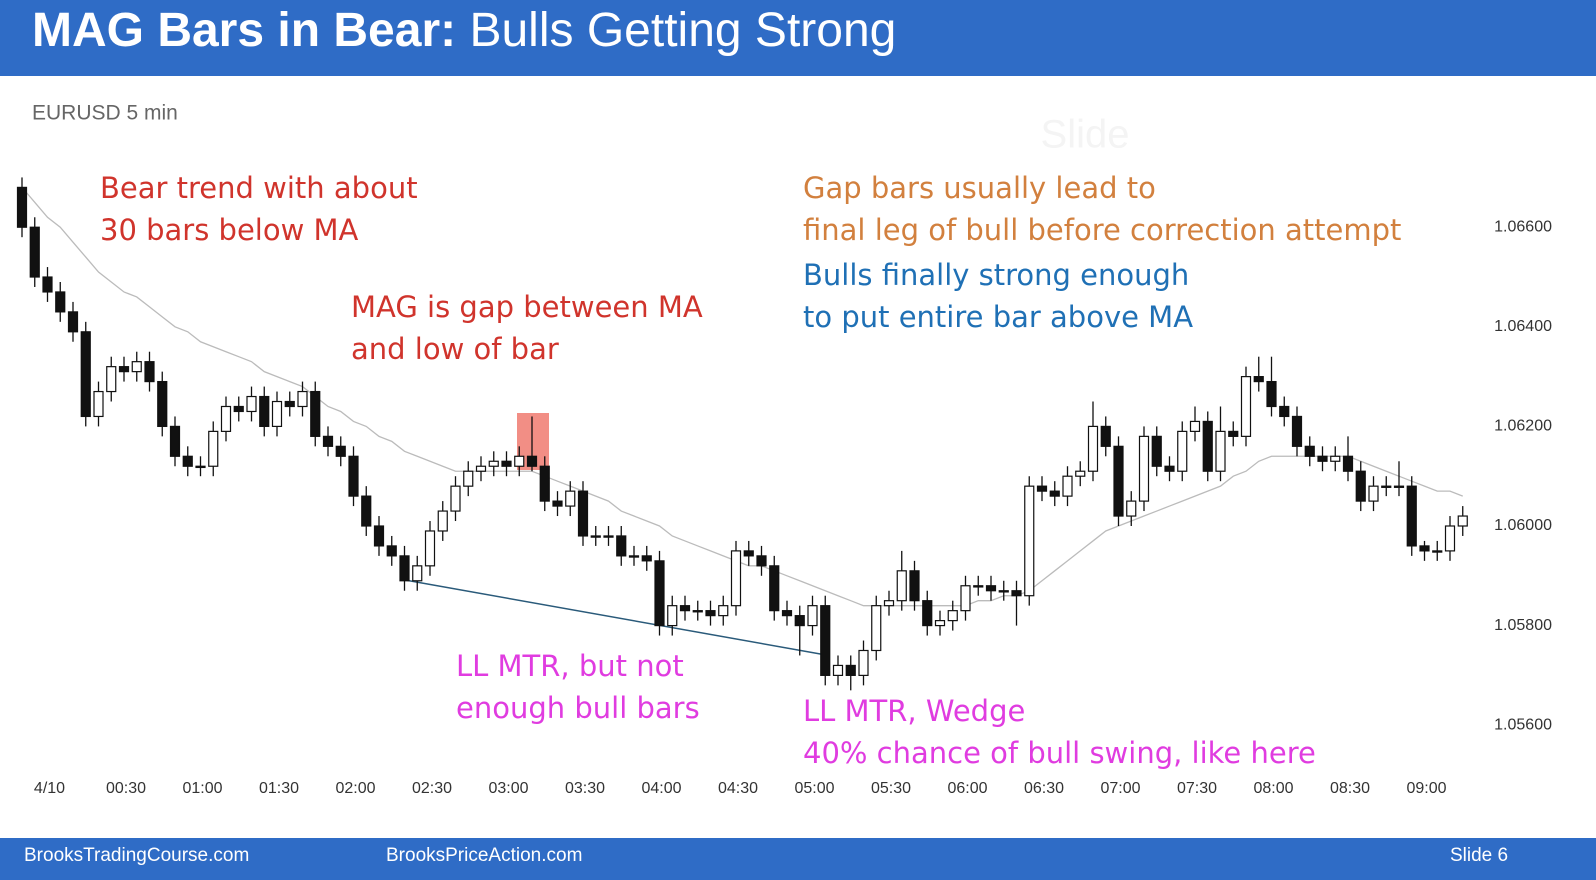 The height and width of the screenshot is (880, 1596). Describe the element at coordinates (661, 788) in the screenshot. I see `x-tick-label: 04:00` at that location.